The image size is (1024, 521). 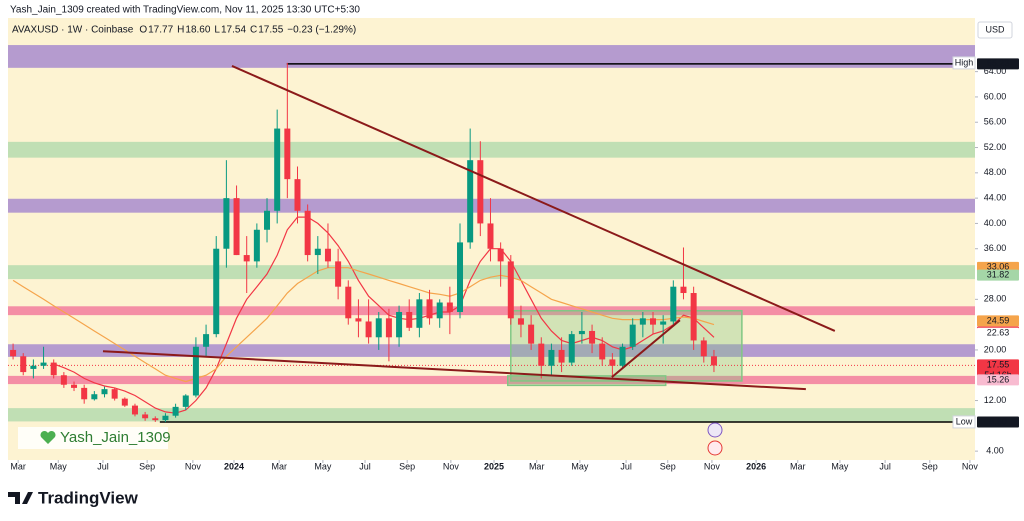 What do you see at coordinates (233, 30) in the screenshot?
I see `ohlc-value: 17.54` at bounding box center [233, 30].